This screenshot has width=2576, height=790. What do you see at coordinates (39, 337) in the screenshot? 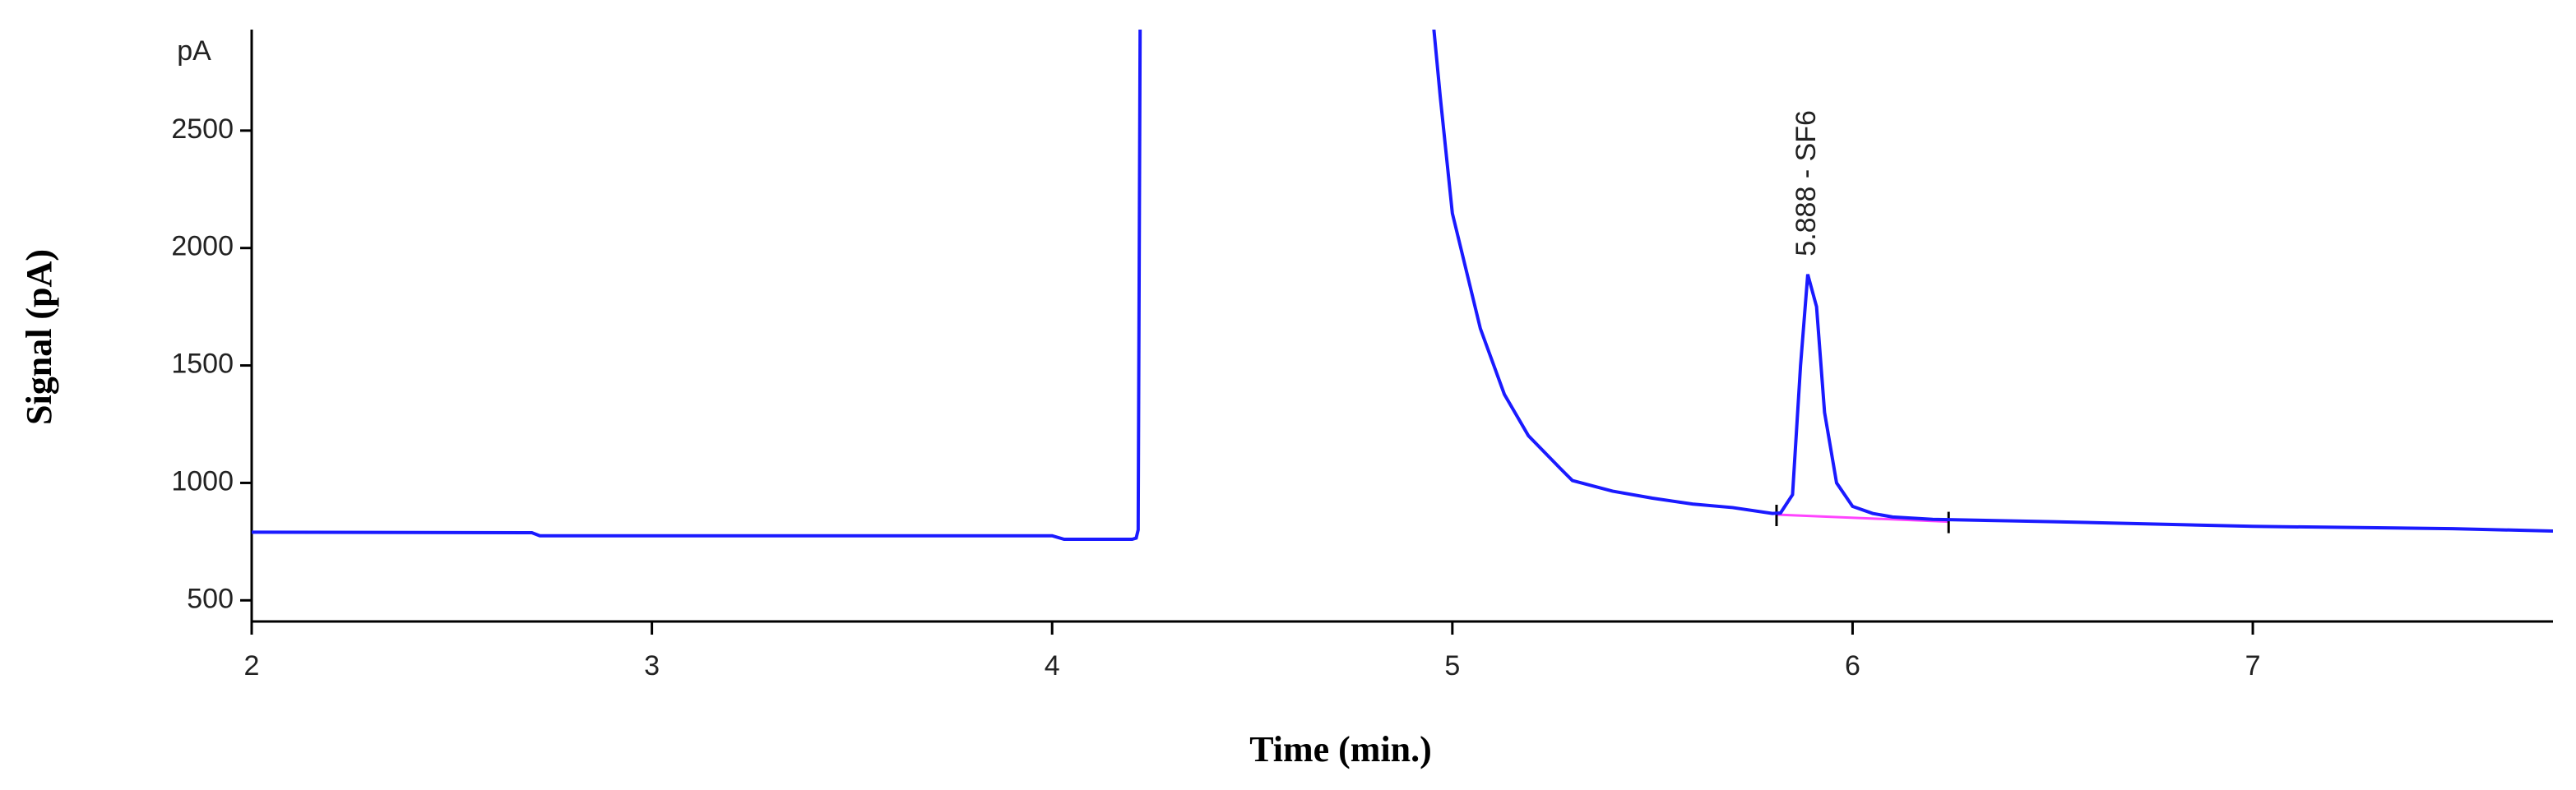
I see `y-axis-title: Signal (pA)` at bounding box center [39, 337].